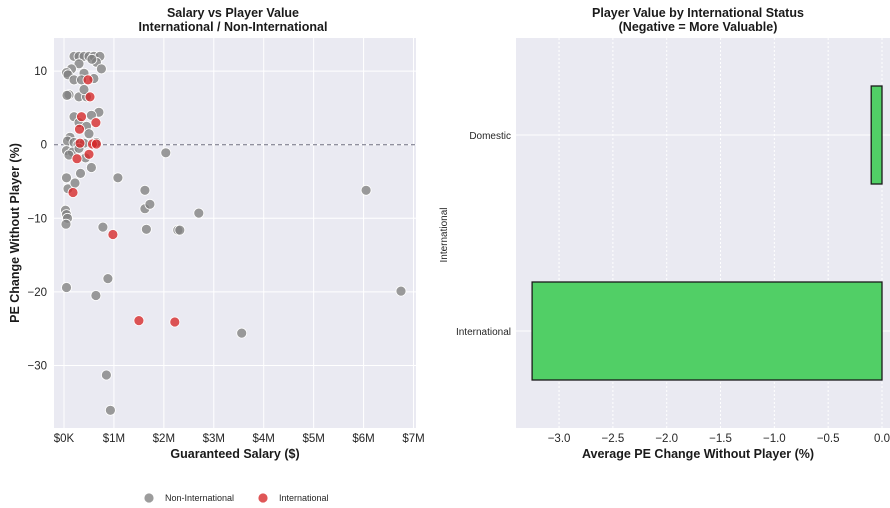 The image size is (890, 508). I want to click on bar-title: Player Value by International Status, so click(698, 13).